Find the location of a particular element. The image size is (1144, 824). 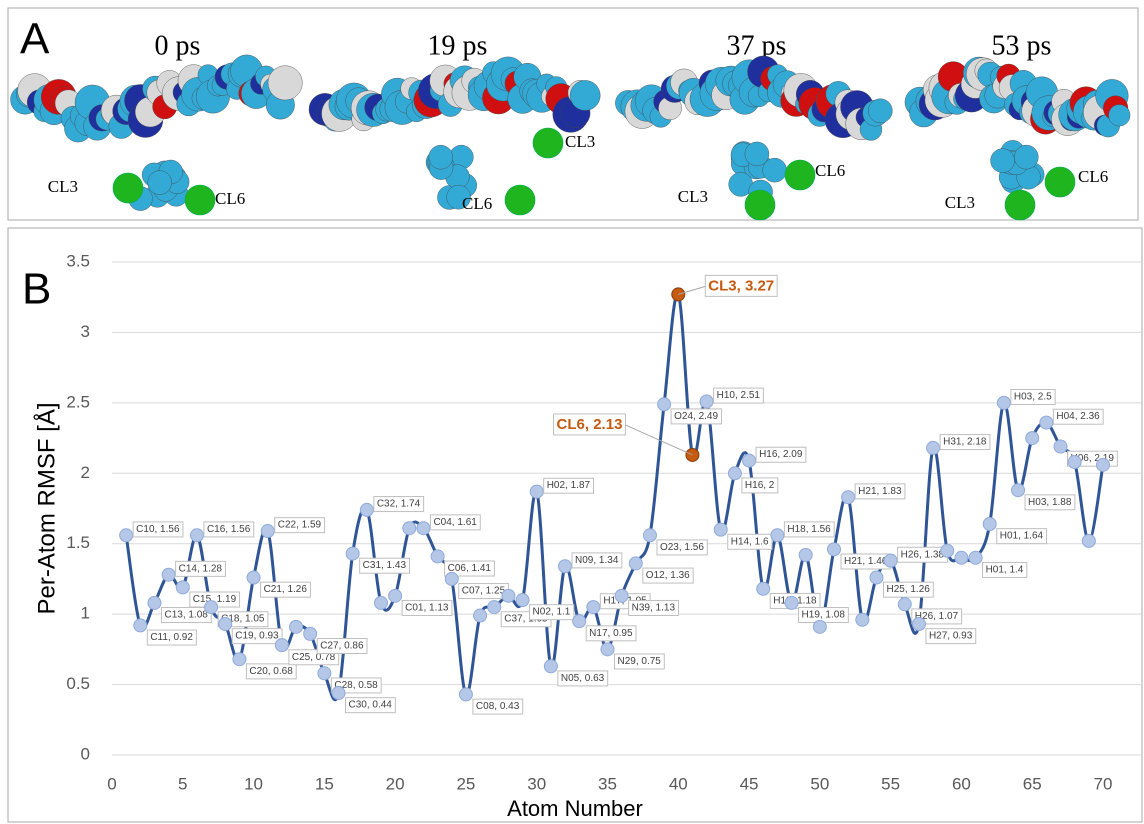

data-label: H10, 2.51 is located at coordinates (739, 395).